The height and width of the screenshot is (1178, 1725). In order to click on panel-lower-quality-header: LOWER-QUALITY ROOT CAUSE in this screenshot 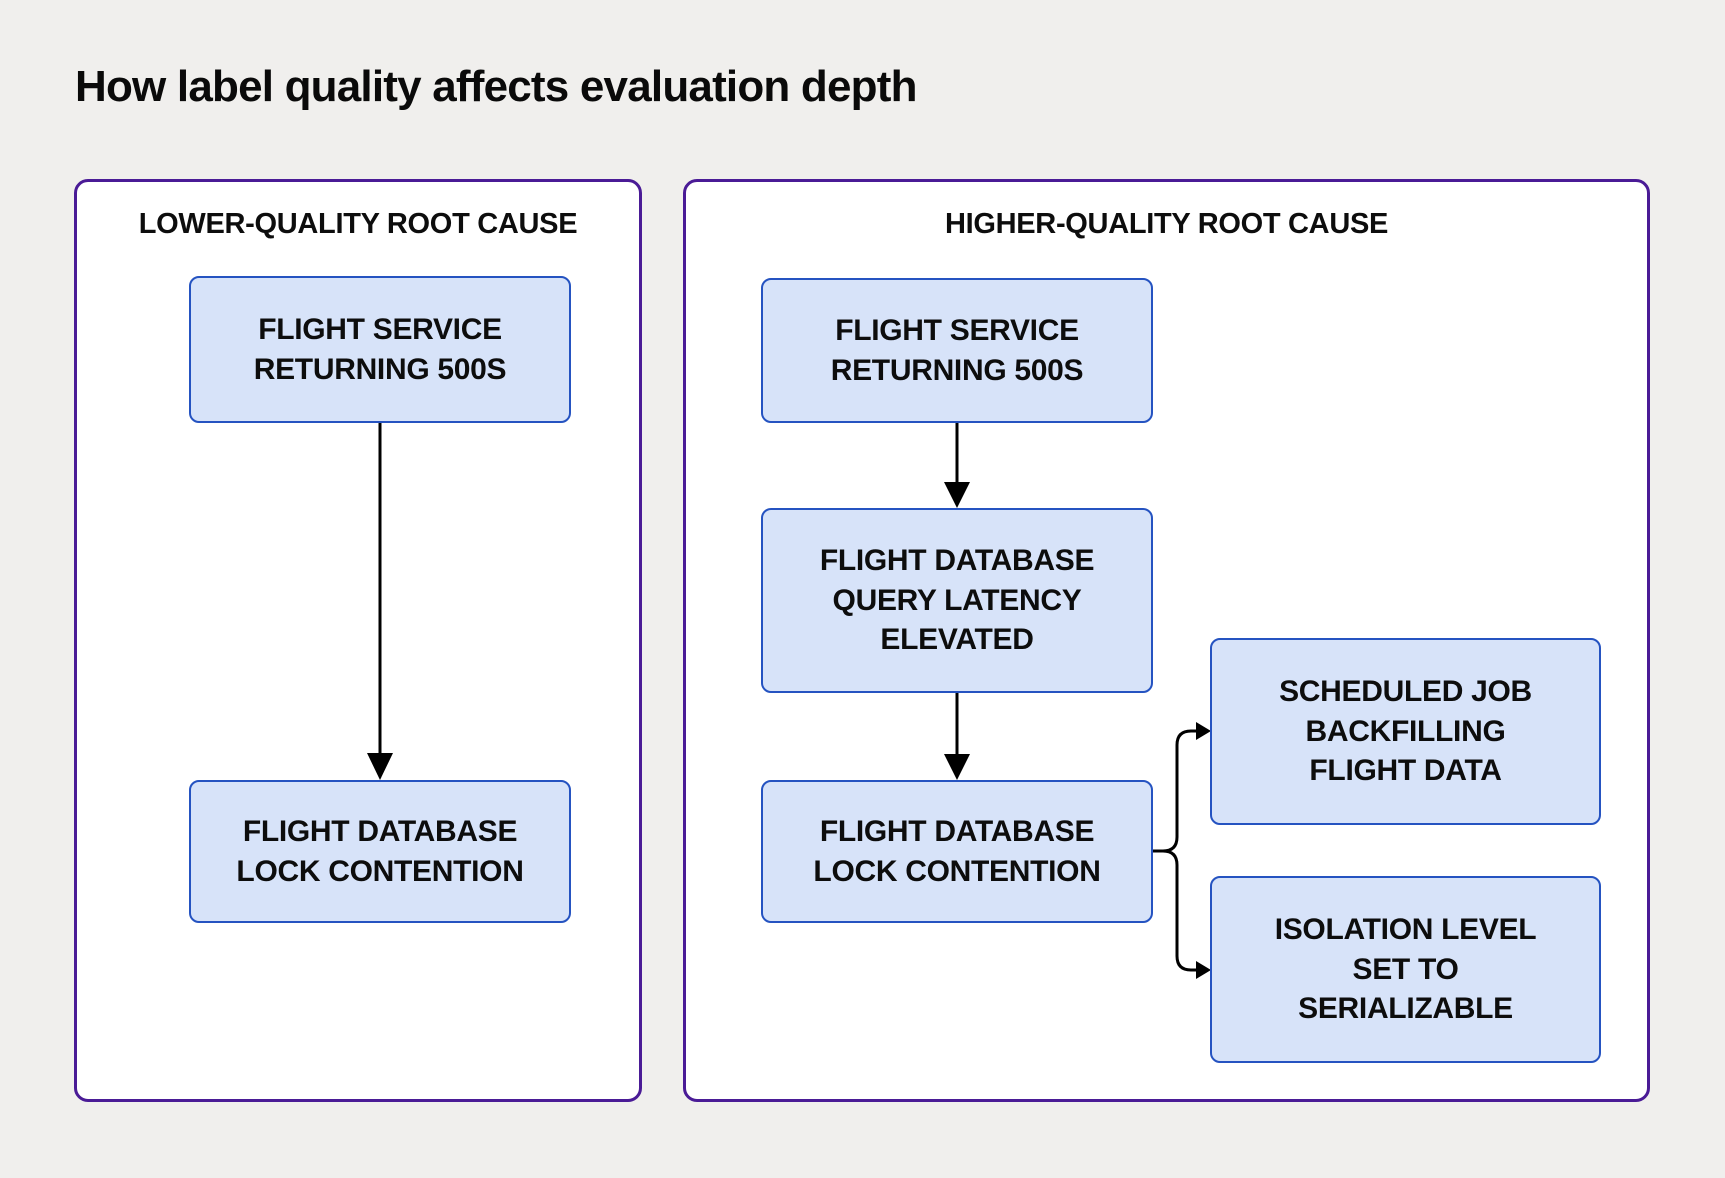, I will do `click(358, 224)`.